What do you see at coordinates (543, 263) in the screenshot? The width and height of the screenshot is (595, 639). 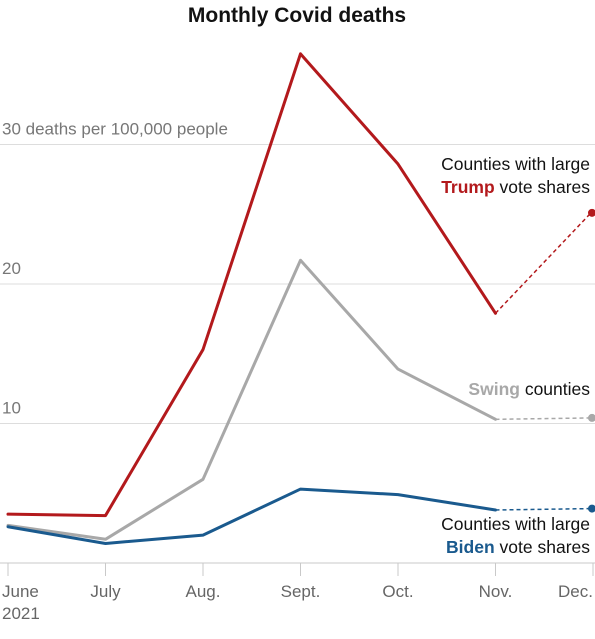 I see `trump-projection-line` at bounding box center [543, 263].